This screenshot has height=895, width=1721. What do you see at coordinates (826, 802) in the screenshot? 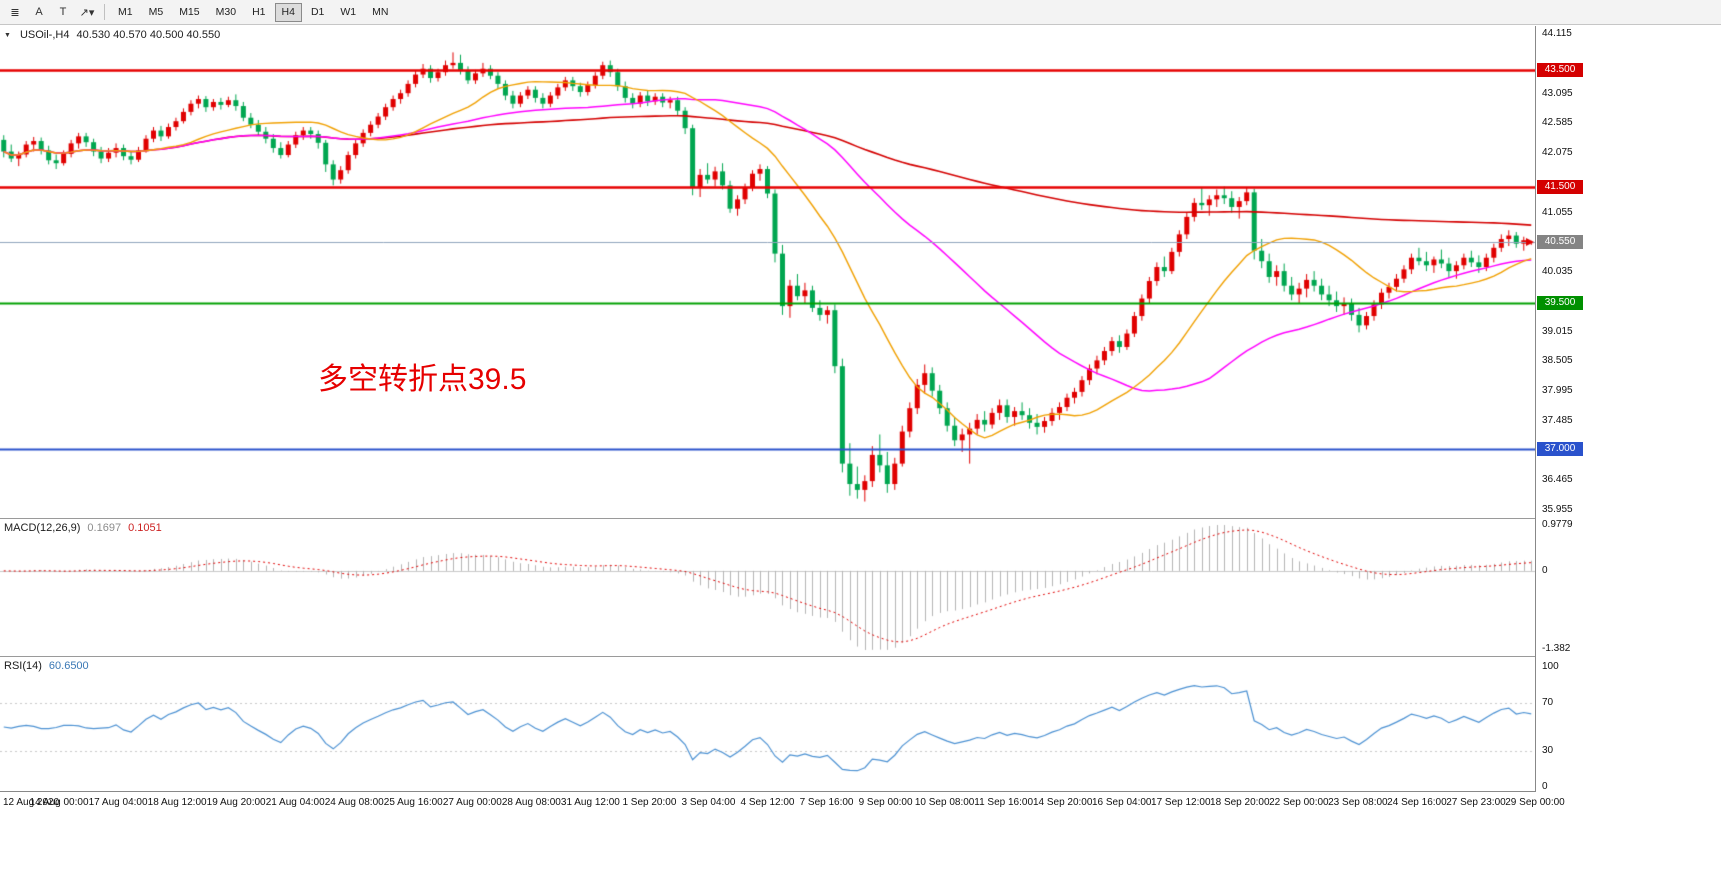
I see `time-axis-label: 7 Sep 16:00` at bounding box center [826, 802].